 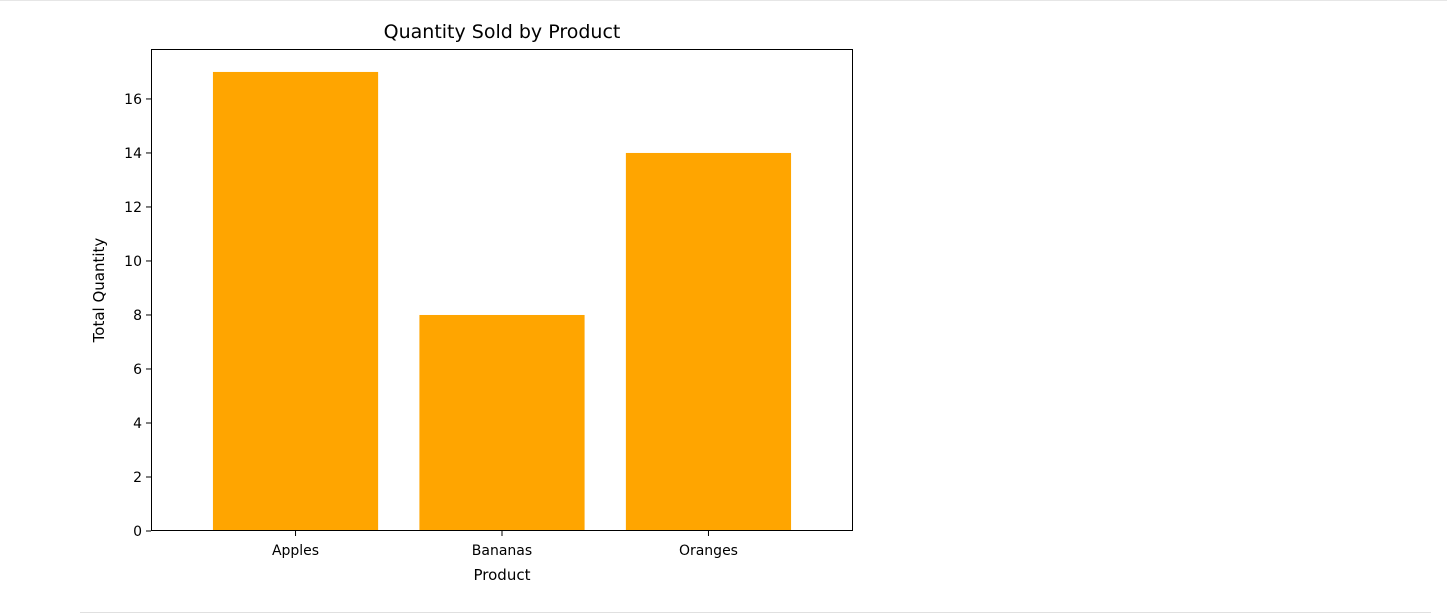 I want to click on bottom-divider, so click(x=755, y=612).